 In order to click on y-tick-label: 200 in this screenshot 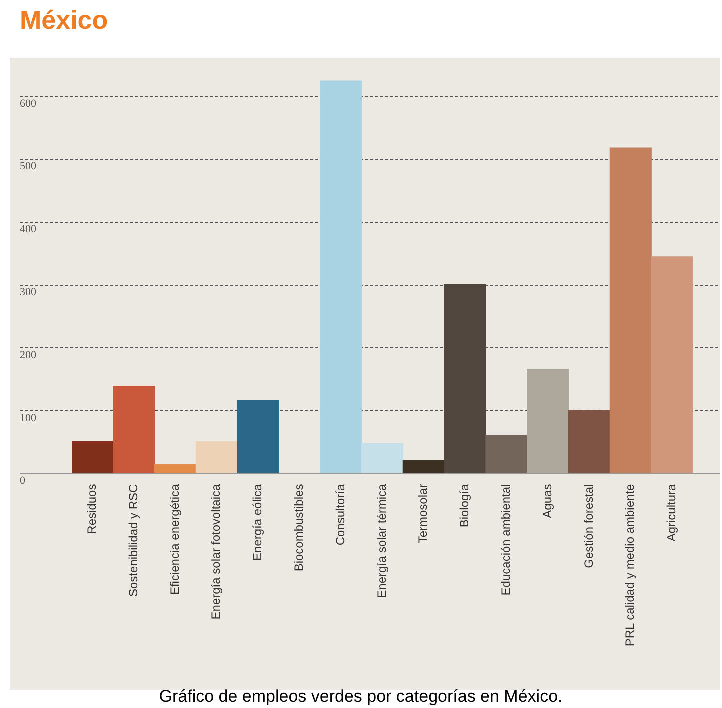, I will do `click(28, 355)`.